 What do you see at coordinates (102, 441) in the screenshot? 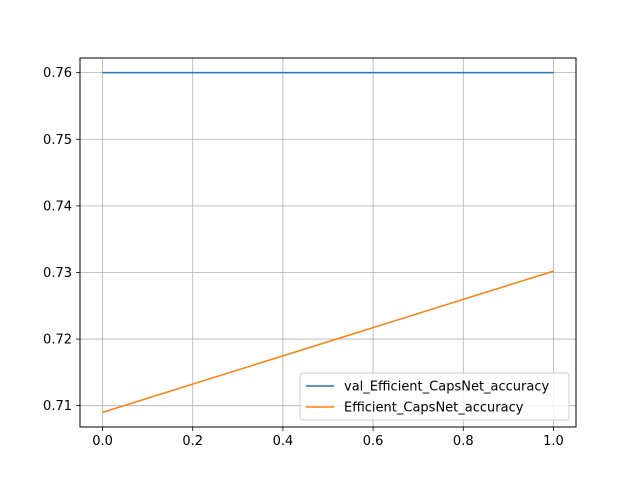
I see `x-tick-label: 0.0` at bounding box center [102, 441].